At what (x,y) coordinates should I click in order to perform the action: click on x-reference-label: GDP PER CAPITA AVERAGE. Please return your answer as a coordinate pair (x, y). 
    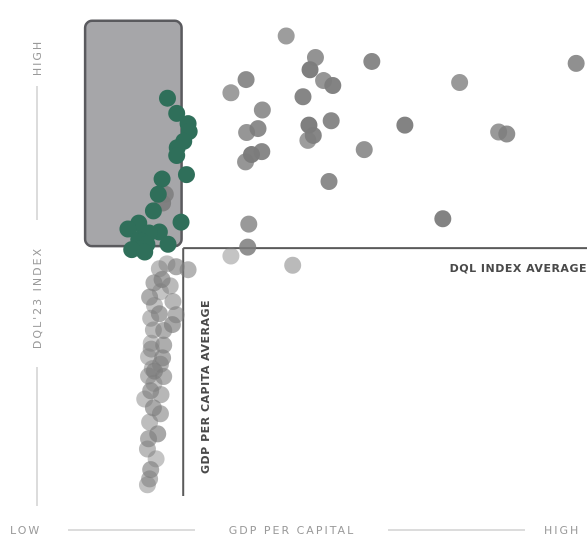
    Looking at the image, I should click on (205, 387).